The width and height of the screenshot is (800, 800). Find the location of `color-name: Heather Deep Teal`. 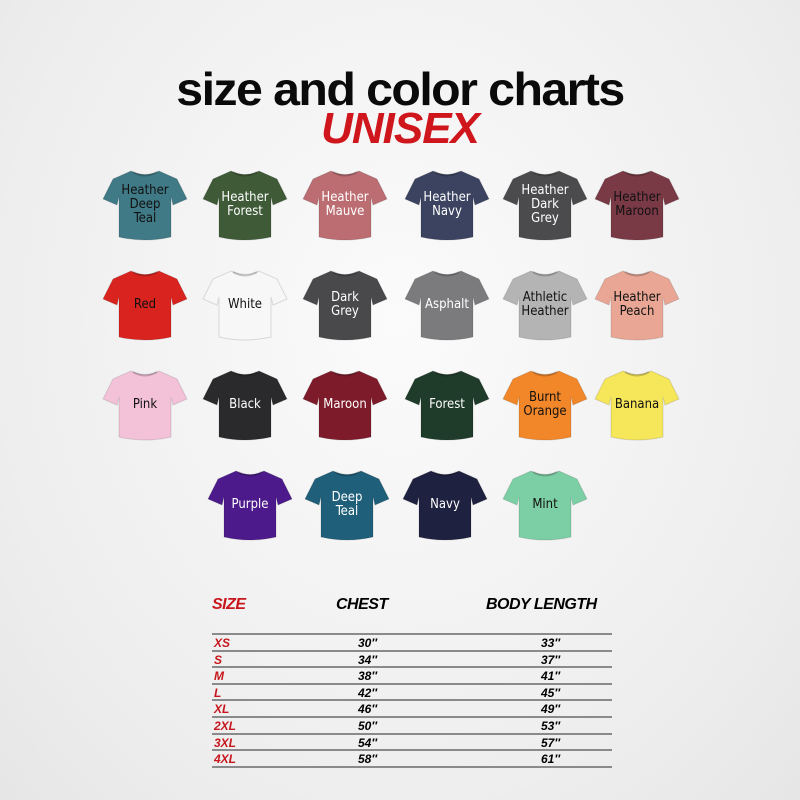

color-name: Heather Deep Teal is located at coordinates (145, 204).